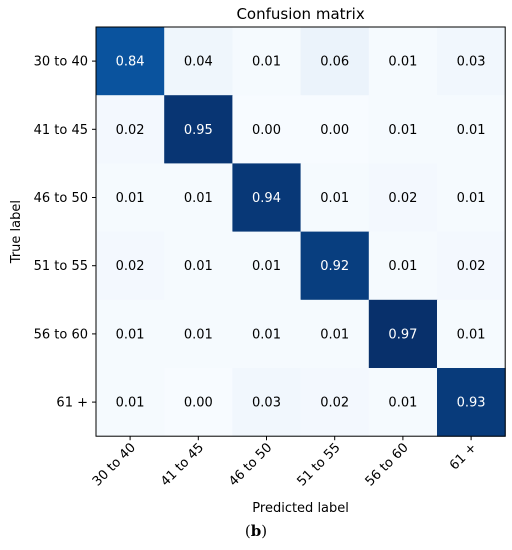 Image resolution: width=512 pixels, height=550 pixels. I want to click on heatmap-cell-r1-c1, so click(198, 129).